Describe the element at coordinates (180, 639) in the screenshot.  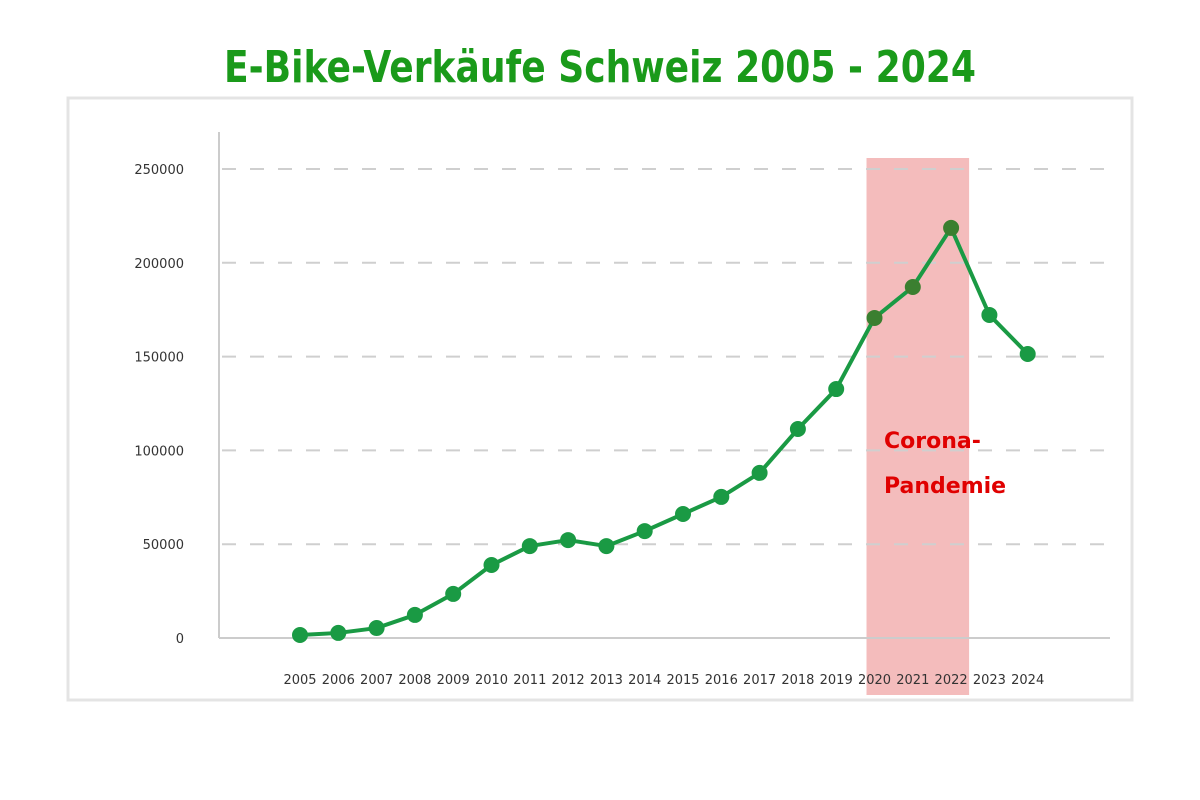
I see `y-tick-label: 0` at that location.